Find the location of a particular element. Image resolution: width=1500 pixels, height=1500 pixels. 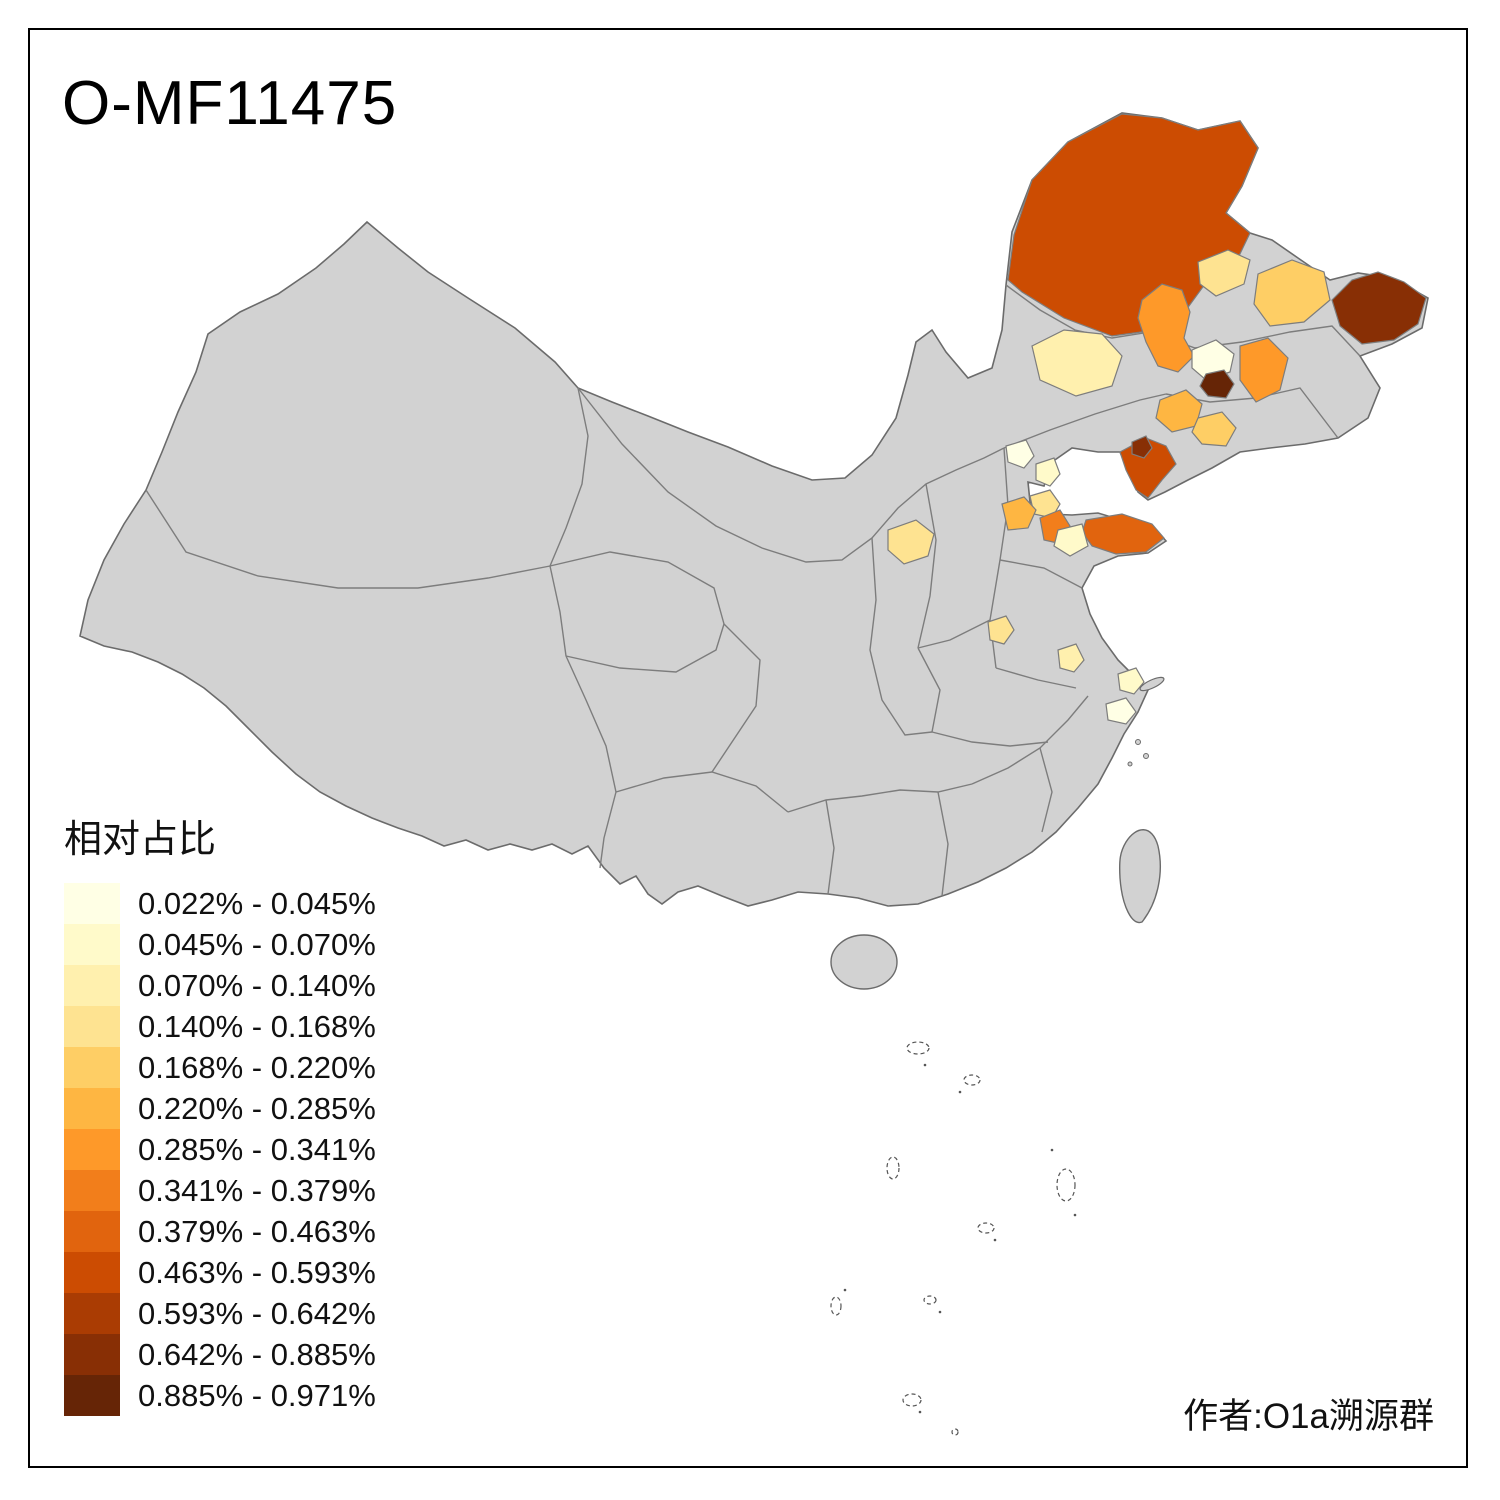

legend-row: 0.593% - 0.642% is located at coordinates (274, 1313).